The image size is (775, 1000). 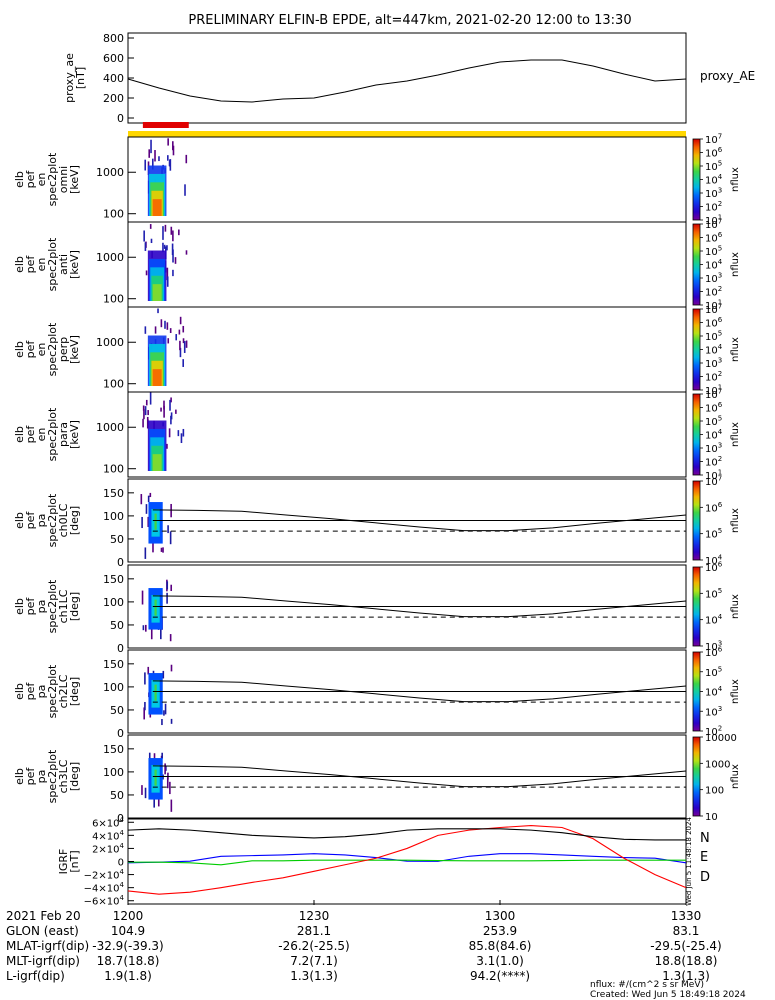 What do you see at coordinates (407, 129) in the screenshot?
I see `data-availability-bars` at bounding box center [407, 129].